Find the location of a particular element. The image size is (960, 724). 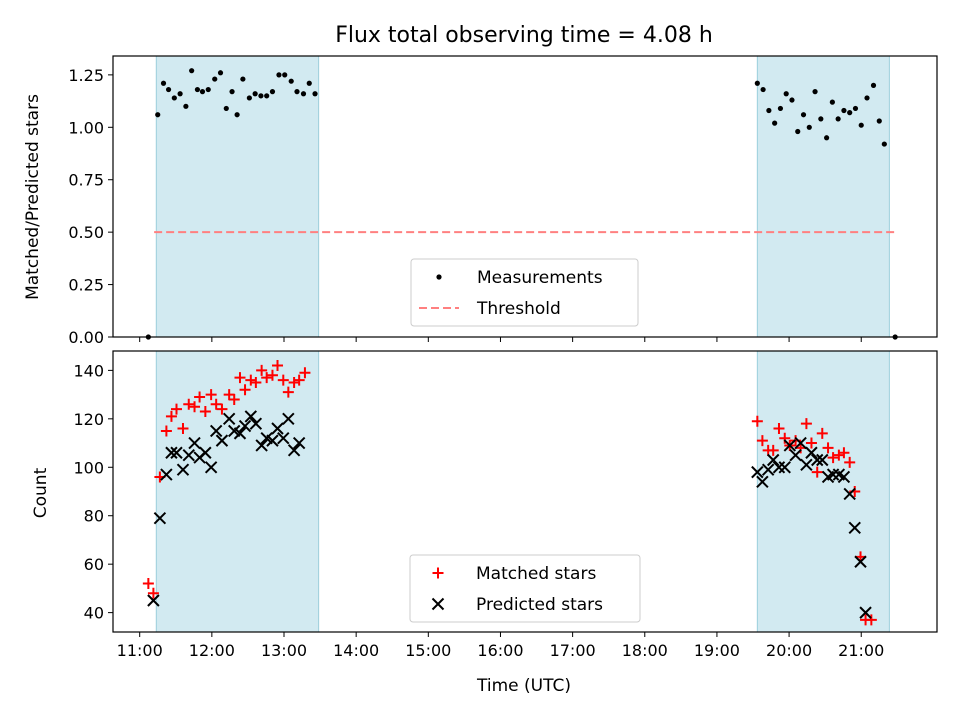

x-tick-label: 15:00 is located at coordinates (428, 650).